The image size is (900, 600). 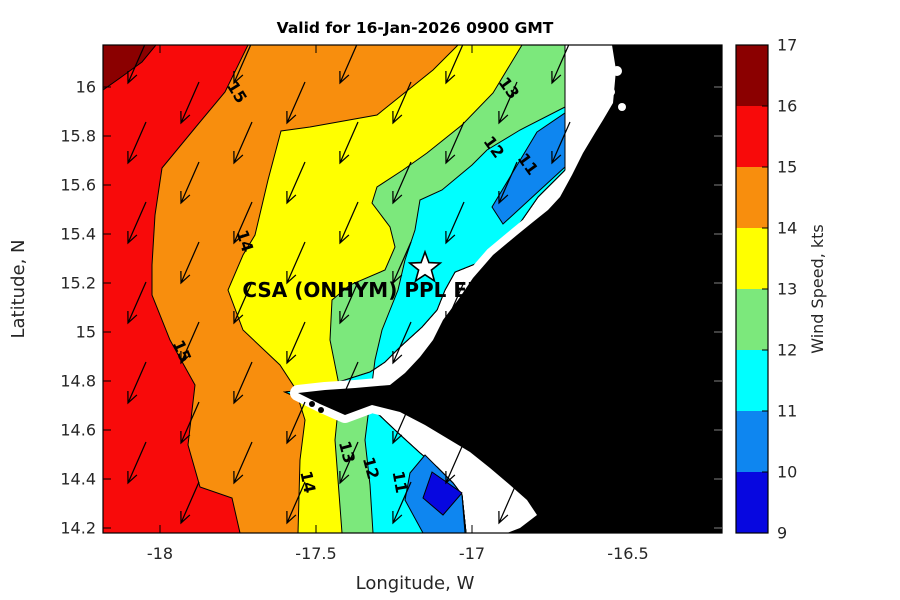 I want to click on colorbar-tick-label: 11, so click(x=787, y=411).